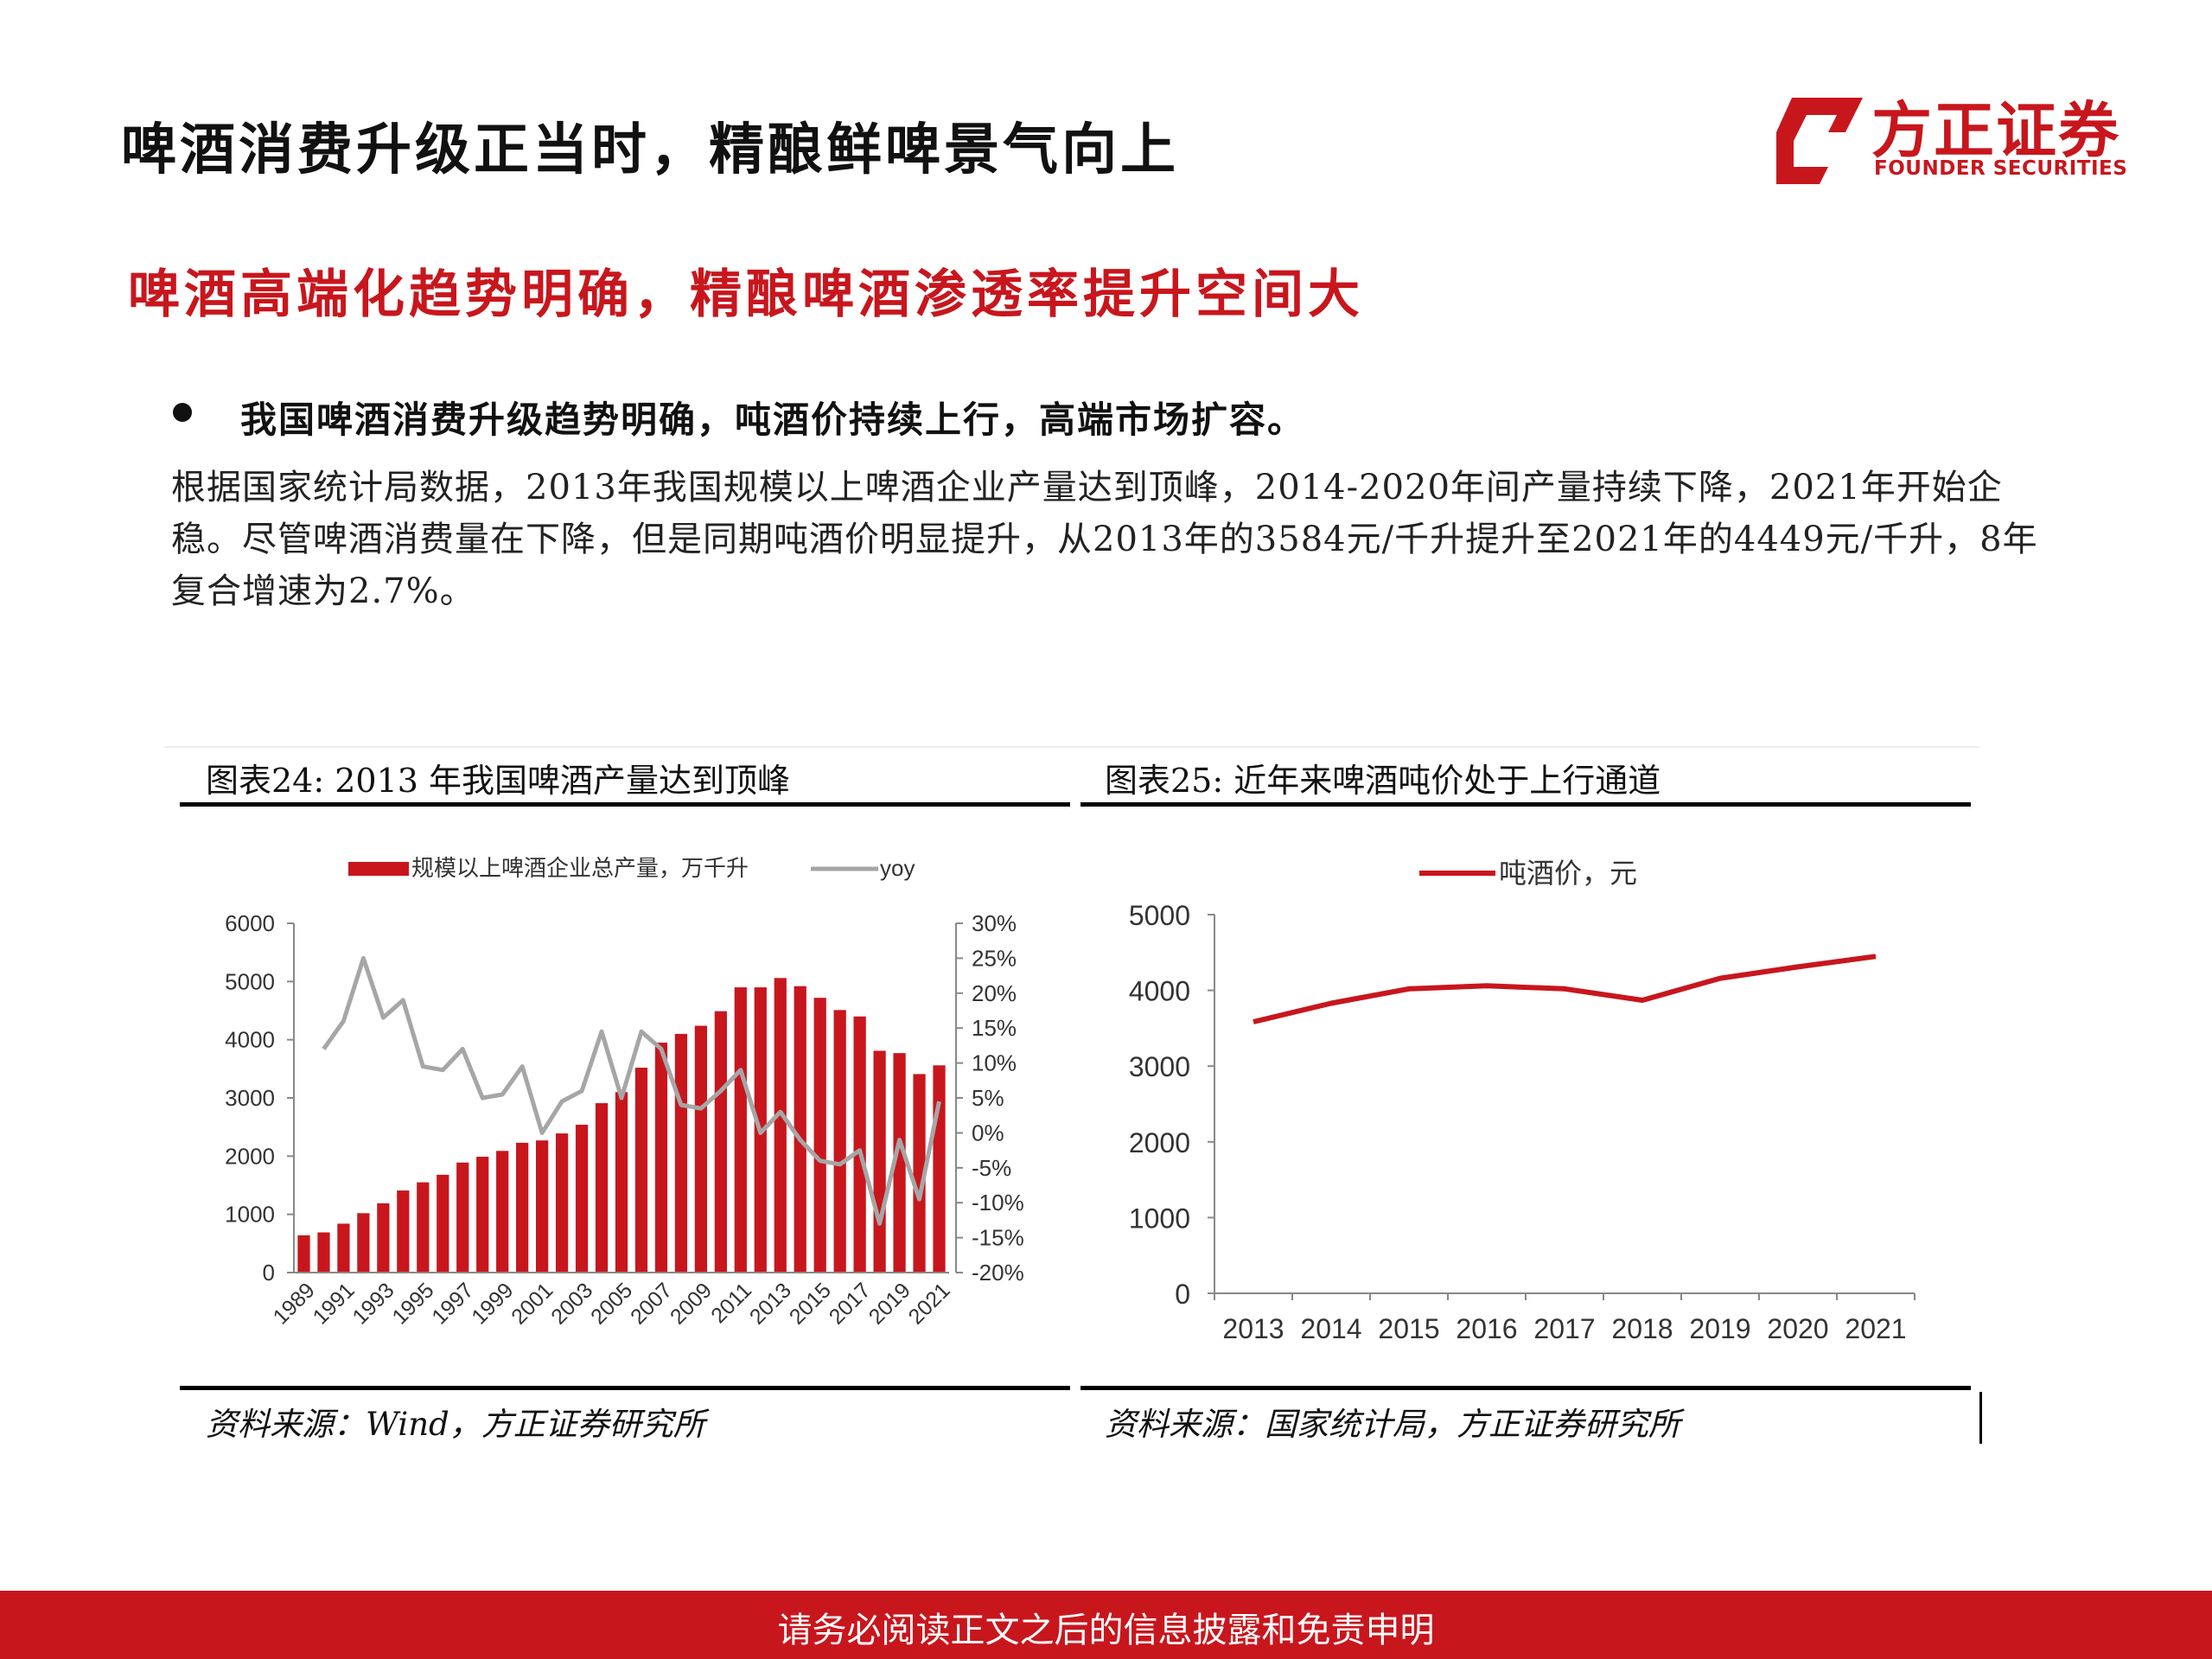 The height and width of the screenshot is (1659, 2212). I want to click on chart-25-x-tick-label: 2013, so click(1253, 1328).